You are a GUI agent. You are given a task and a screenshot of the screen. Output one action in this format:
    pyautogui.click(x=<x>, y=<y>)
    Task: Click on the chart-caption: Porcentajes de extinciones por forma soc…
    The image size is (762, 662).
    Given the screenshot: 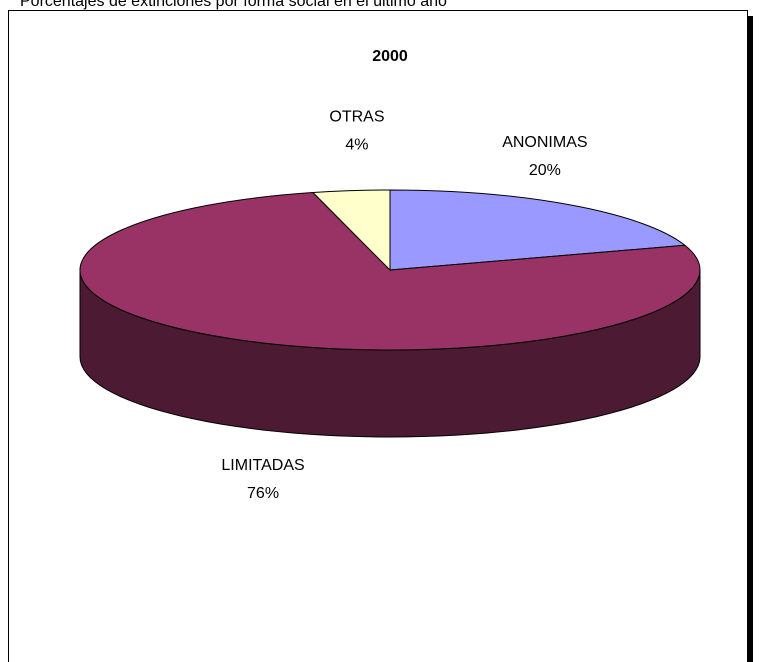 What is the action you would take?
    pyautogui.click(x=233, y=5)
    